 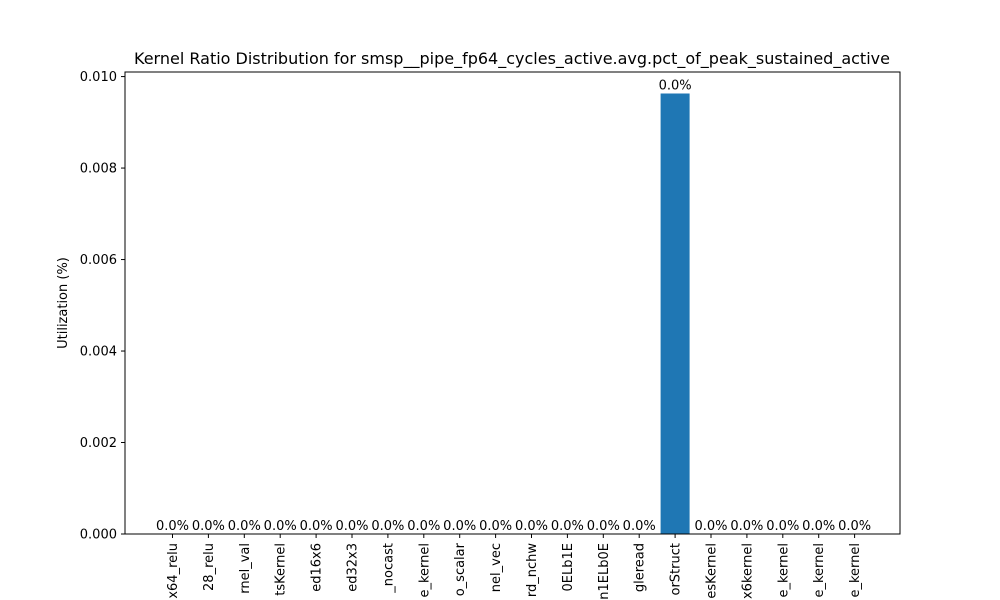 What do you see at coordinates (102, 306) in the screenshot?
I see `y-axis-ticks: 0.000 0.002 0.004 0.006 0.008 0.010` at bounding box center [102, 306].